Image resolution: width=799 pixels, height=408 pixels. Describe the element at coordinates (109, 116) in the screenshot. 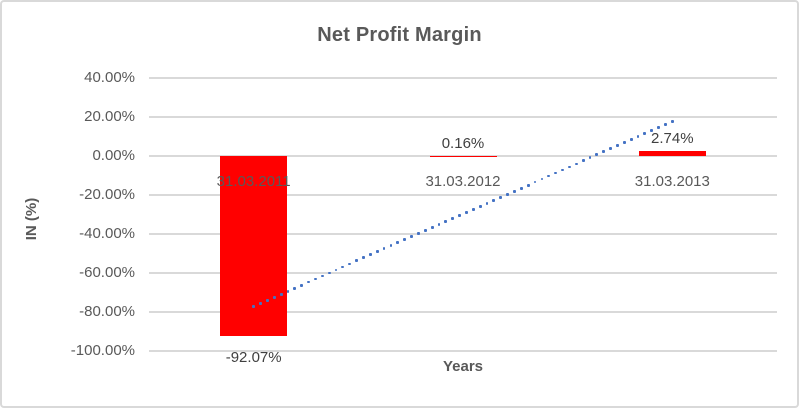

I see `y-tick-label: 20.00%` at that location.